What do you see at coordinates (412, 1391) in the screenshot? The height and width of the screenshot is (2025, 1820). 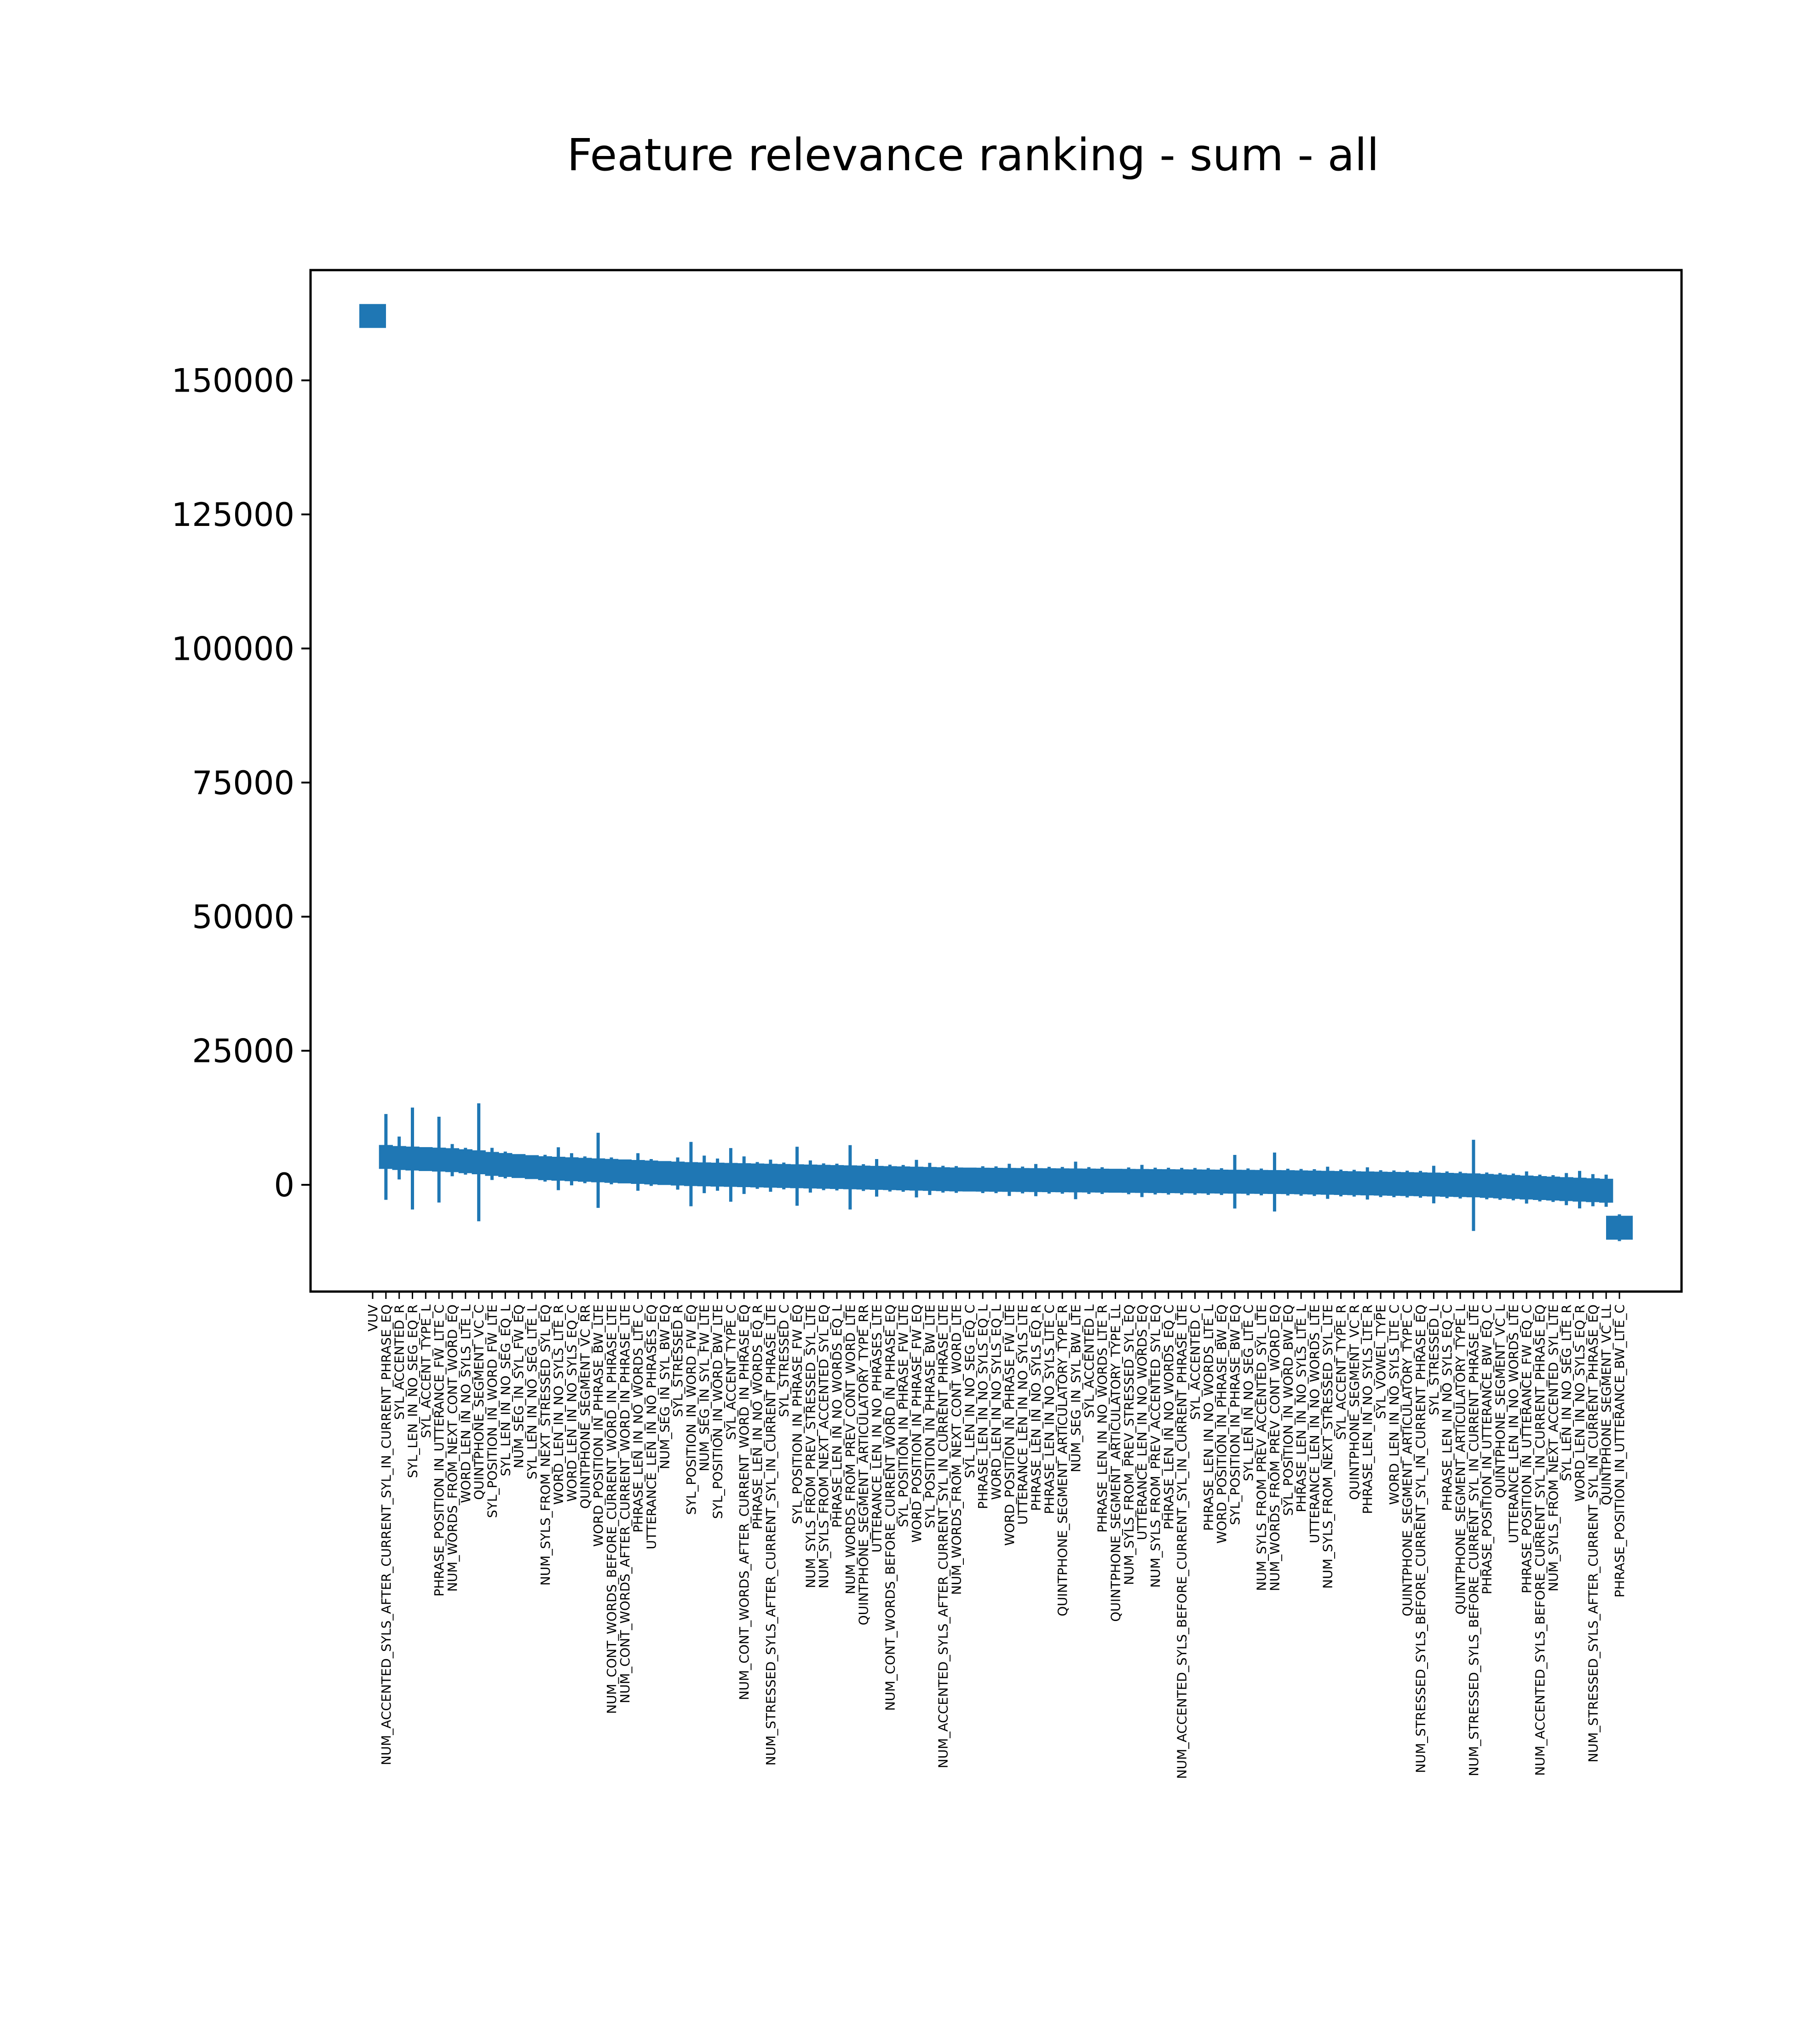 I see `xtick-label: SYL_LEN_IN_NO_SEG_EQ_R` at bounding box center [412, 1391].